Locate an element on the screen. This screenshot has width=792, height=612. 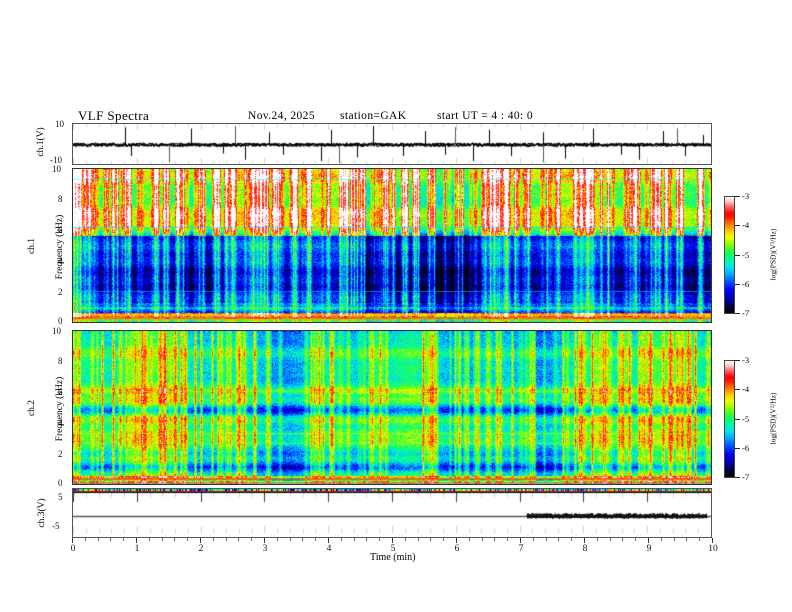
x-tick-label: 8 is located at coordinates (585, 549).